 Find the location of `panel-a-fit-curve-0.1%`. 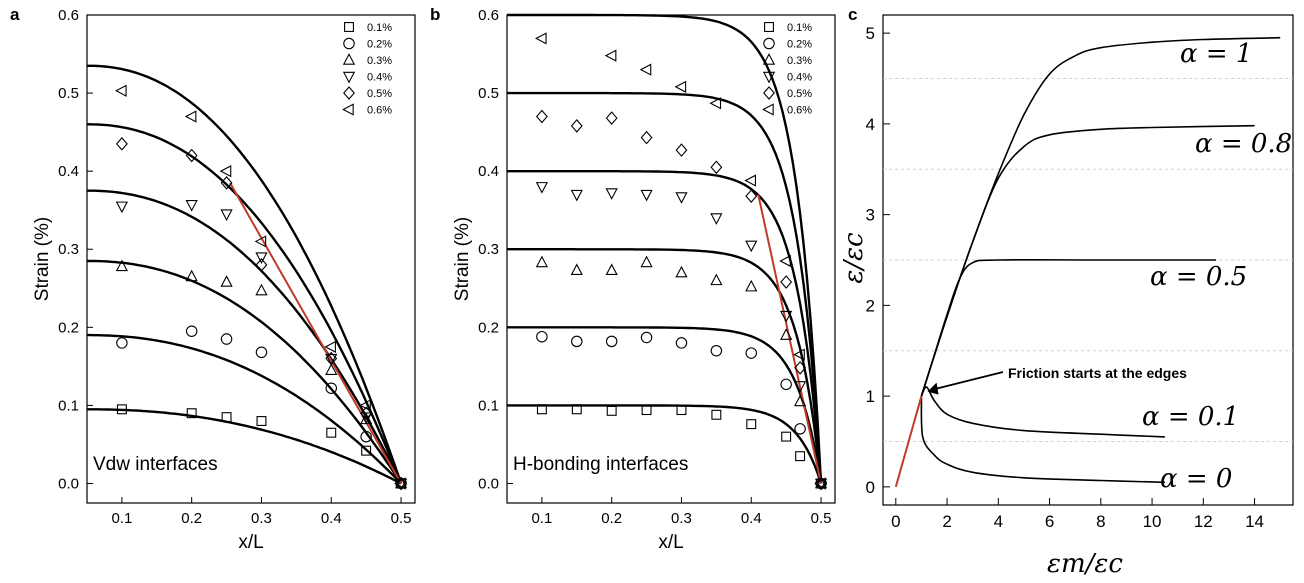

panel-a-fit-curve-0.1% is located at coordinates (244, 446).